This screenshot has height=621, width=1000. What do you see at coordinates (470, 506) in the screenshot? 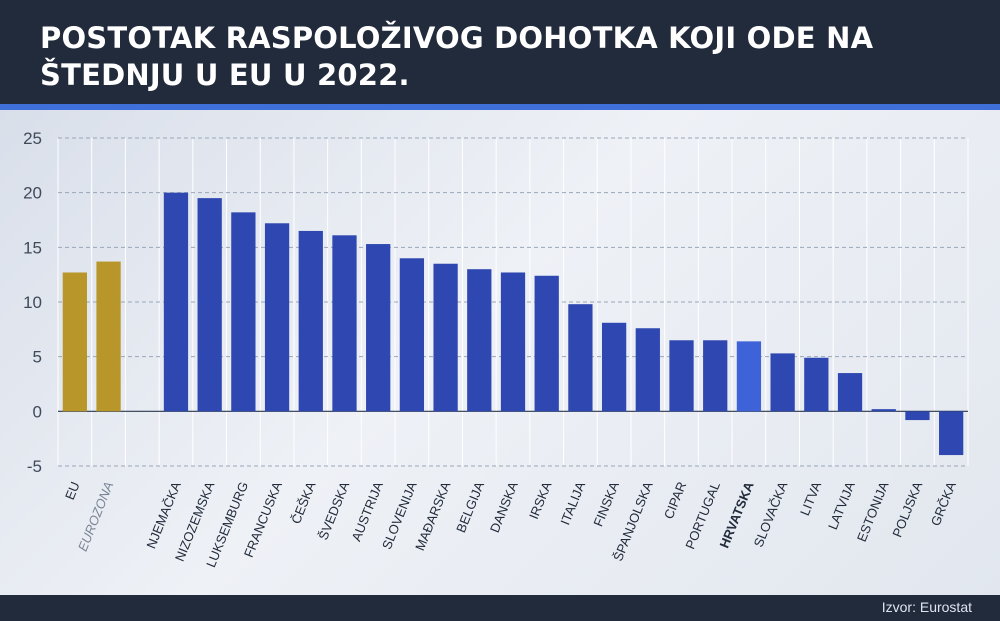
I see `x-tick-label: BELGIJA` at bounding box center [470, 506].